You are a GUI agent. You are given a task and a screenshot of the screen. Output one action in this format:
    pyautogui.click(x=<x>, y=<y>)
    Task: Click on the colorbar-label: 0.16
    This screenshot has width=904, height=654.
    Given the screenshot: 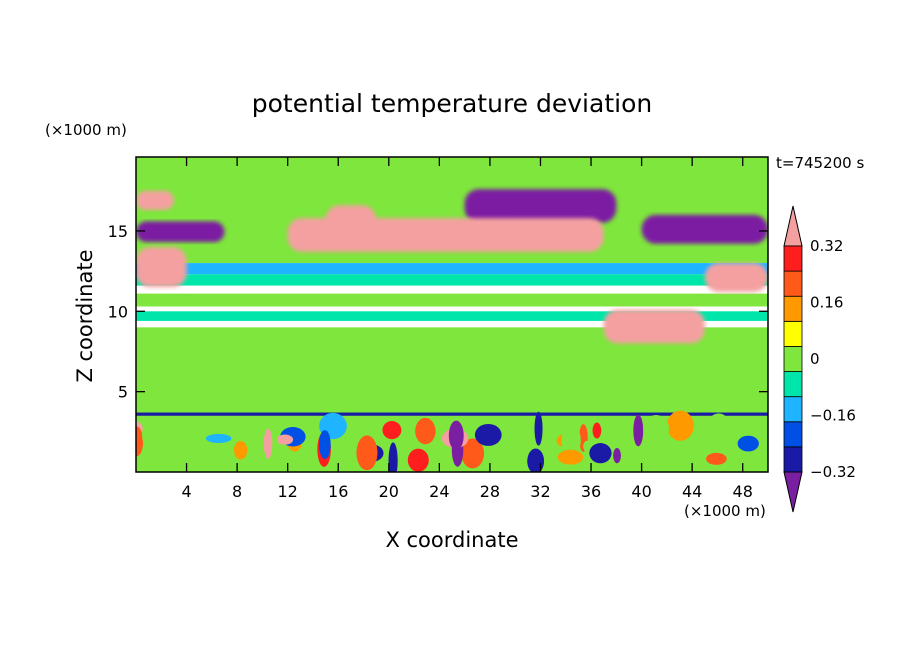 What is the action you would take?
    pyautogui.click(x=826, y=303)
    